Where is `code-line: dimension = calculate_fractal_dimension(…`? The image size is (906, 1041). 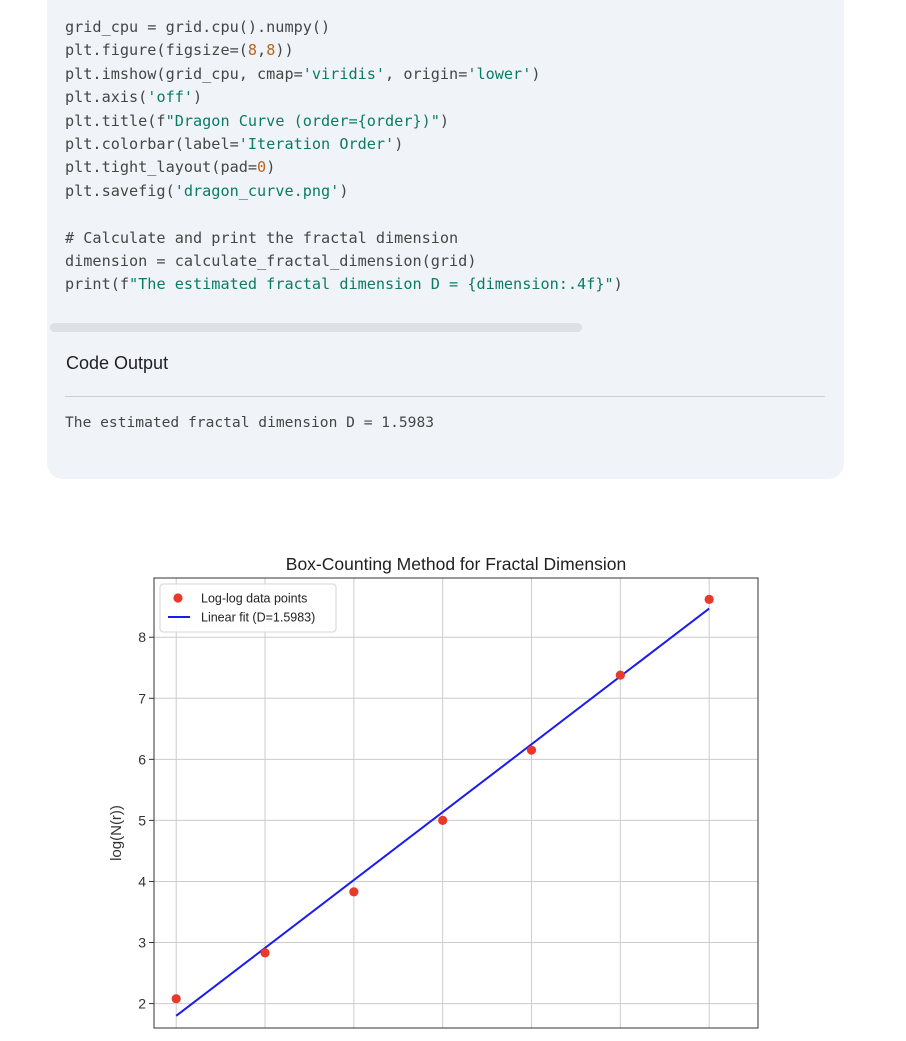
code-line: dimension = calculate_fractal_dimension(… is located at coordinates (344, 261).